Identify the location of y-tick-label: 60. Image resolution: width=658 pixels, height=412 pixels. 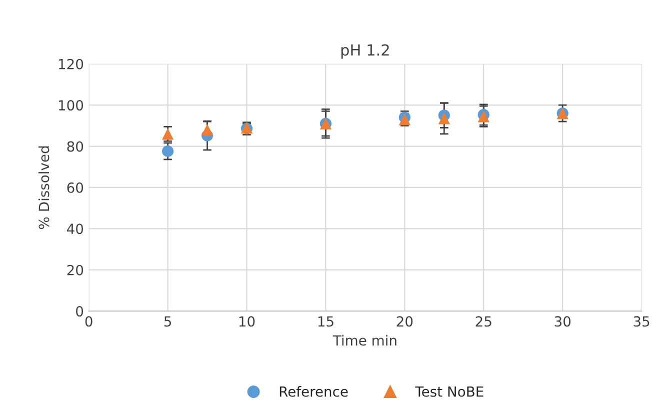
(75, 187).